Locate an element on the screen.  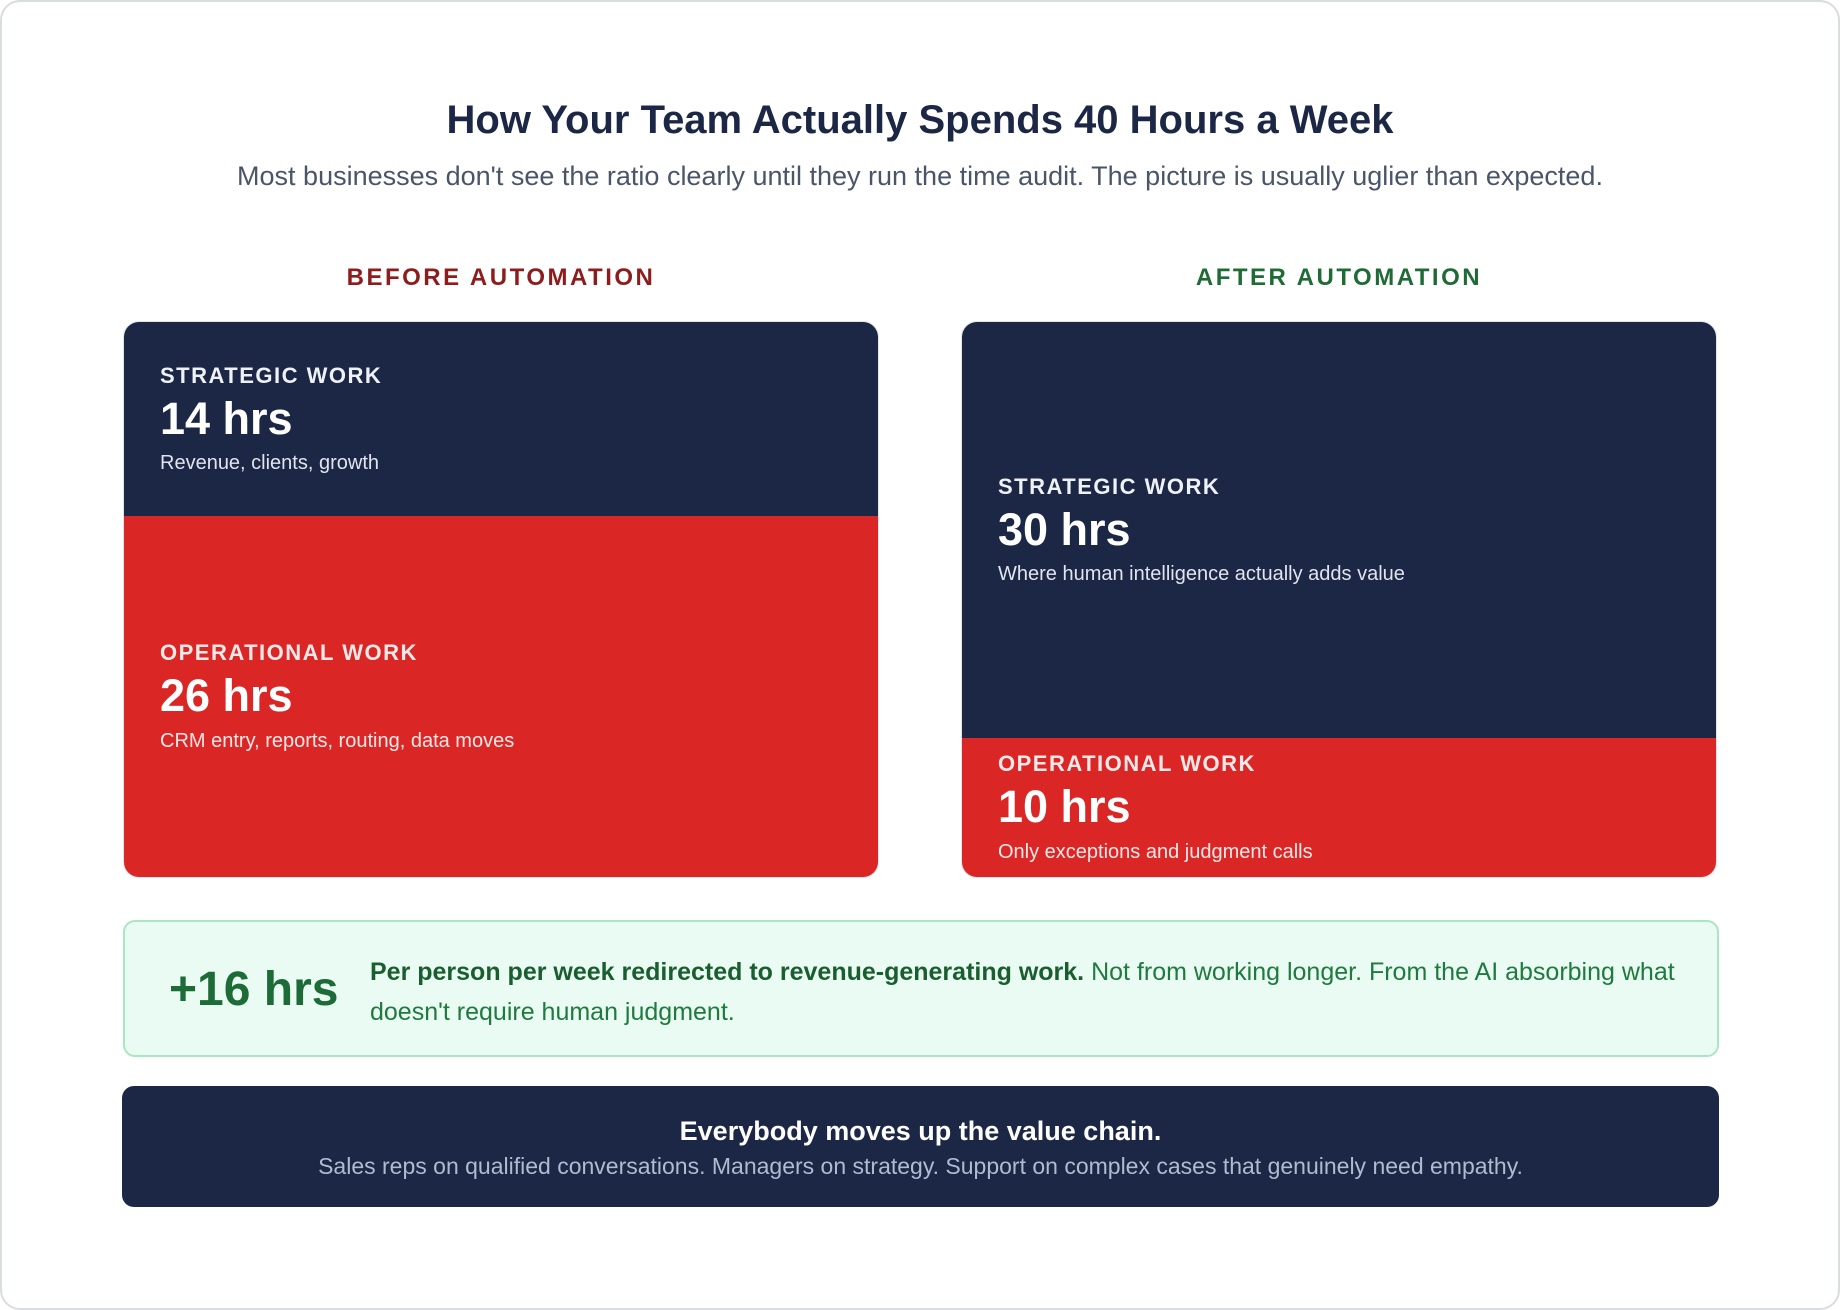
before-operational-description: CRM entry, reports, routing, data moves is located at coordinates (337, 740).